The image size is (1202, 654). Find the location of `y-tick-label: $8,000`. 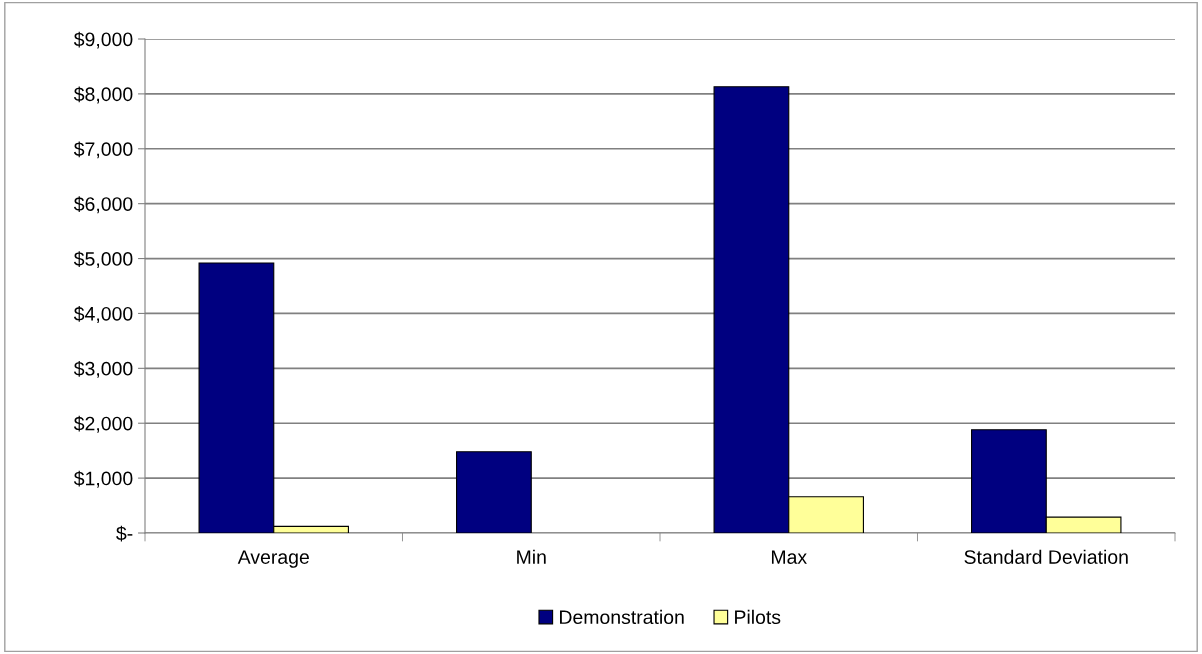

y-tick-label: $8,000 is located at coordinates (103, 95).